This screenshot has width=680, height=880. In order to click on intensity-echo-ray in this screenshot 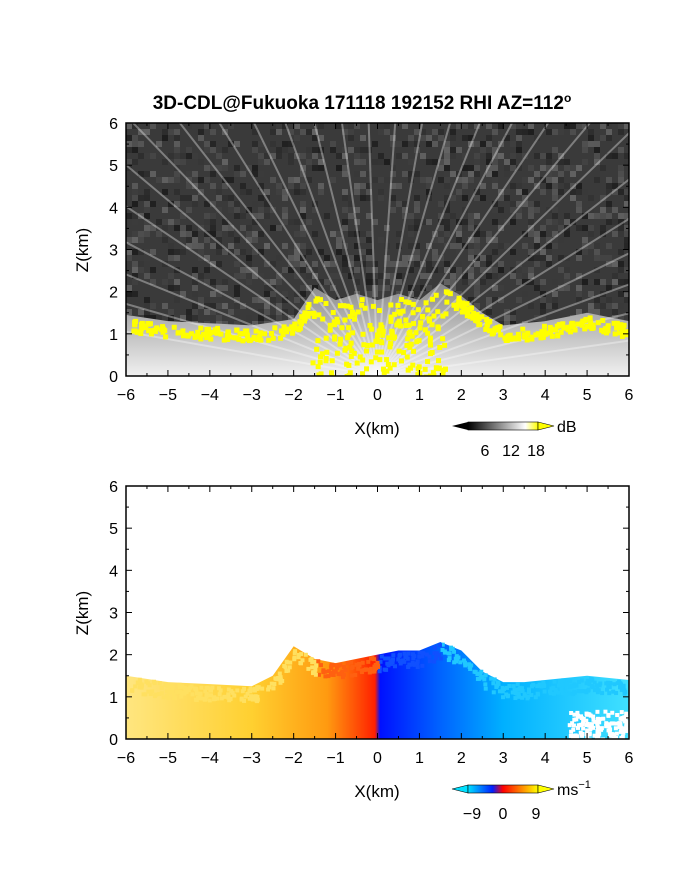, I will do `click(298, 249)`.